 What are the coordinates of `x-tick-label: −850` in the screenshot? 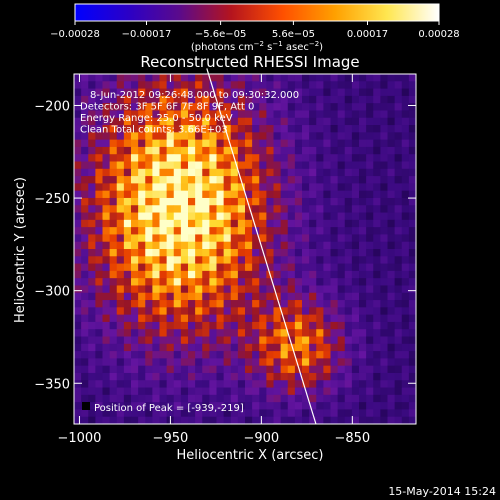 It's located at (352, 438).